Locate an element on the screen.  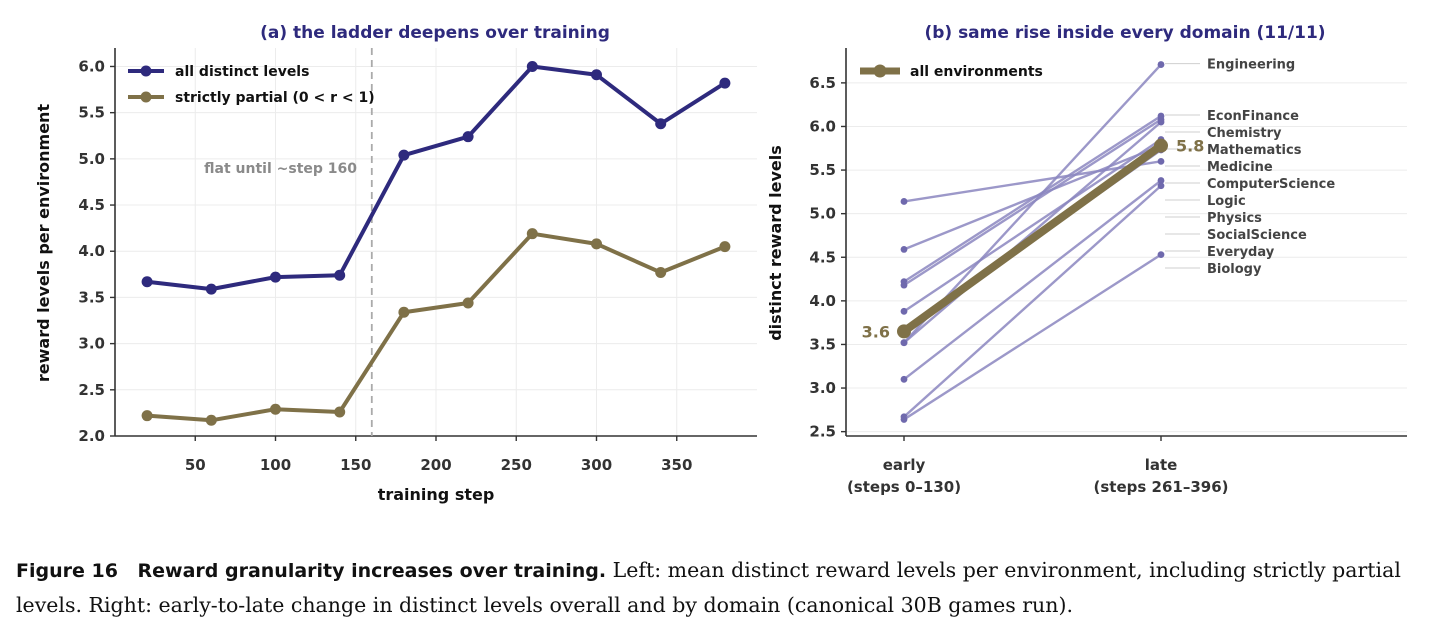
chart-a-xtick-label: 300 is located at coordinates (596, 465).